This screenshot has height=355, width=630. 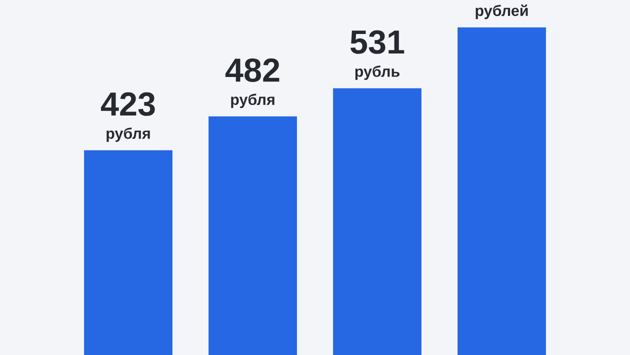 What do you see at coordinates (377, 55) in the screenshot?
I see `data-label: 531 рубль` at bounding box center [377, 55].